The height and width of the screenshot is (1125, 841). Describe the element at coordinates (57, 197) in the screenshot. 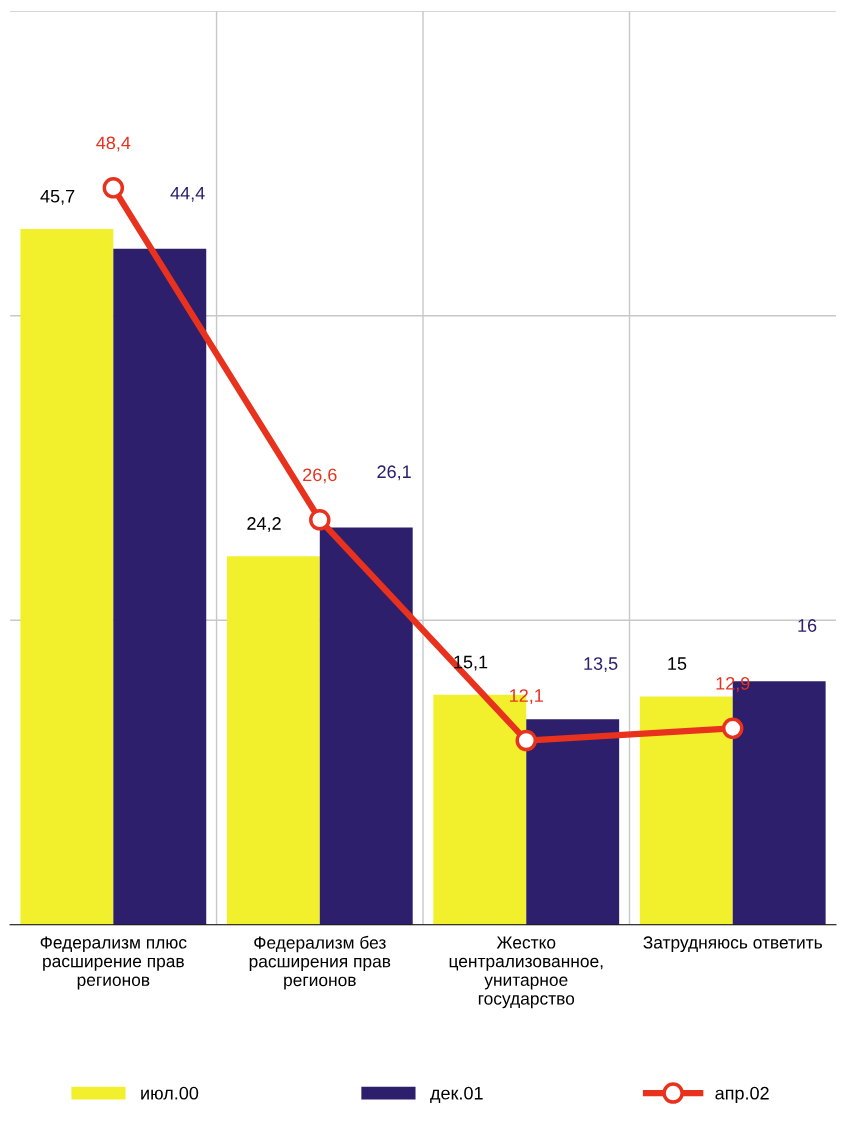

I see `data-label: 45,7` at that location.